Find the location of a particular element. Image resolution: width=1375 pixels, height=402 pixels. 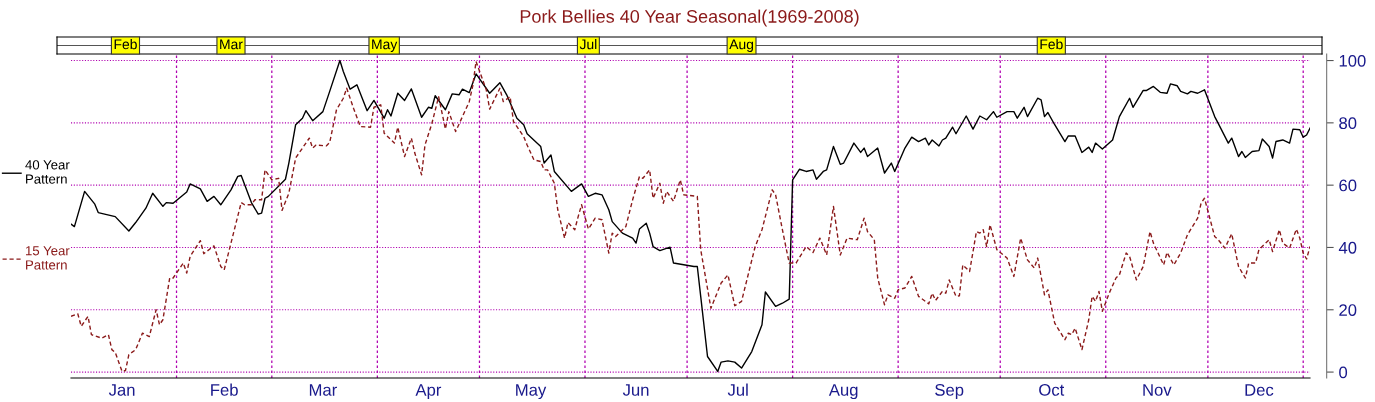

legend-label: 15 Year Pattern is located at coordinates (47, 258).